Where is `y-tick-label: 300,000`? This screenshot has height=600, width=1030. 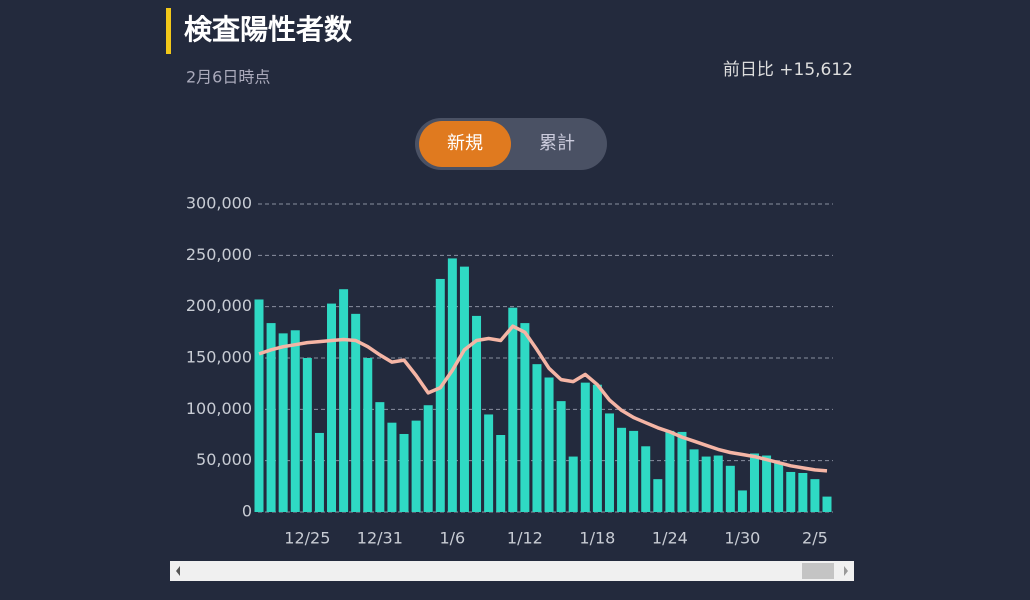 y-tick-label: 300,000 is located at coordinates (219, 203).